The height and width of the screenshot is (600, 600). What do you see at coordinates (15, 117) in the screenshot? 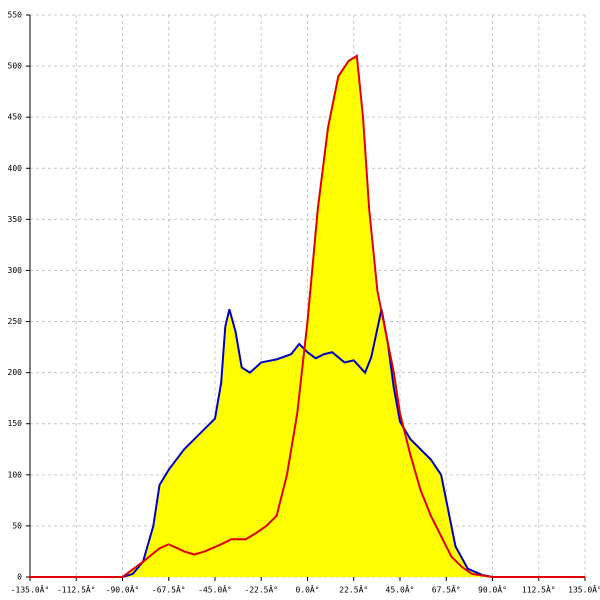
I see `y-tick-label: 450` at bounding box center [15, 117].